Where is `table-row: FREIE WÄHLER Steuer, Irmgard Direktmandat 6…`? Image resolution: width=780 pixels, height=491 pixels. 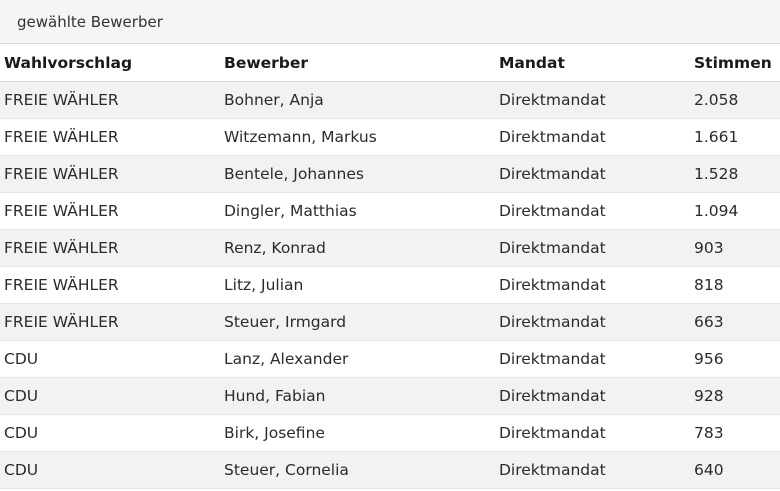 table-row: FREIE WÄHLER Steuer, Irmgard Direktmandat 6… is located at coordinates (390, 322).